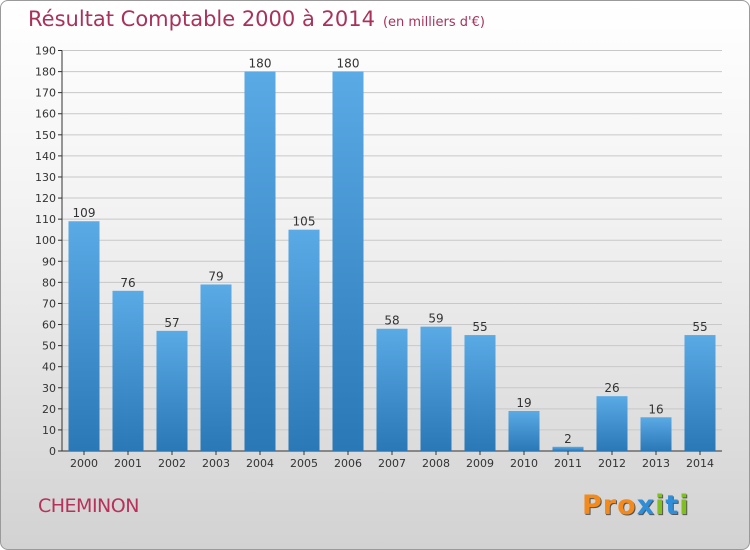  Describe the element at coordinates (49, 303) in the screenshot. I see `y-tick-label: 70` at that location.